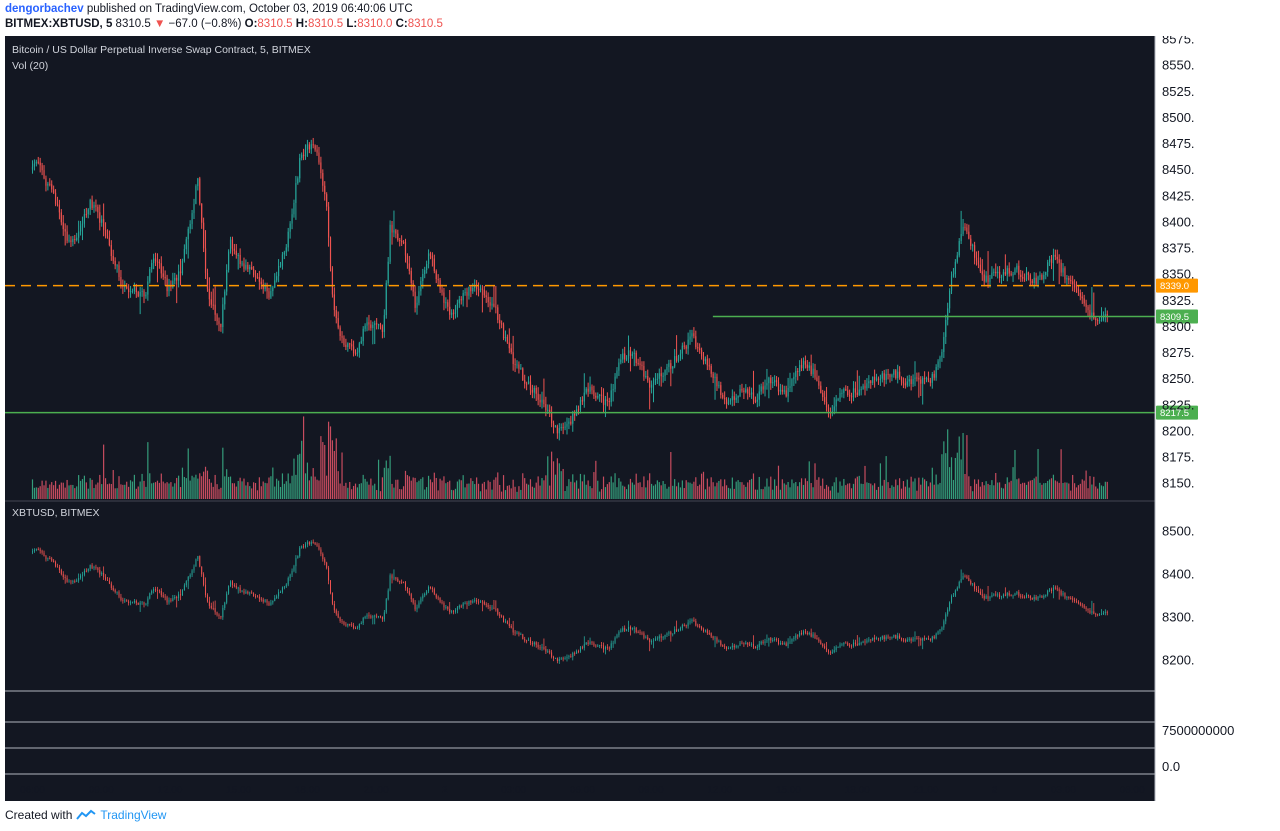  What do you see at coordinates (425, 24) in the screenshot?
I see `close-value: 8310.5` at bounding box center [425, 24].